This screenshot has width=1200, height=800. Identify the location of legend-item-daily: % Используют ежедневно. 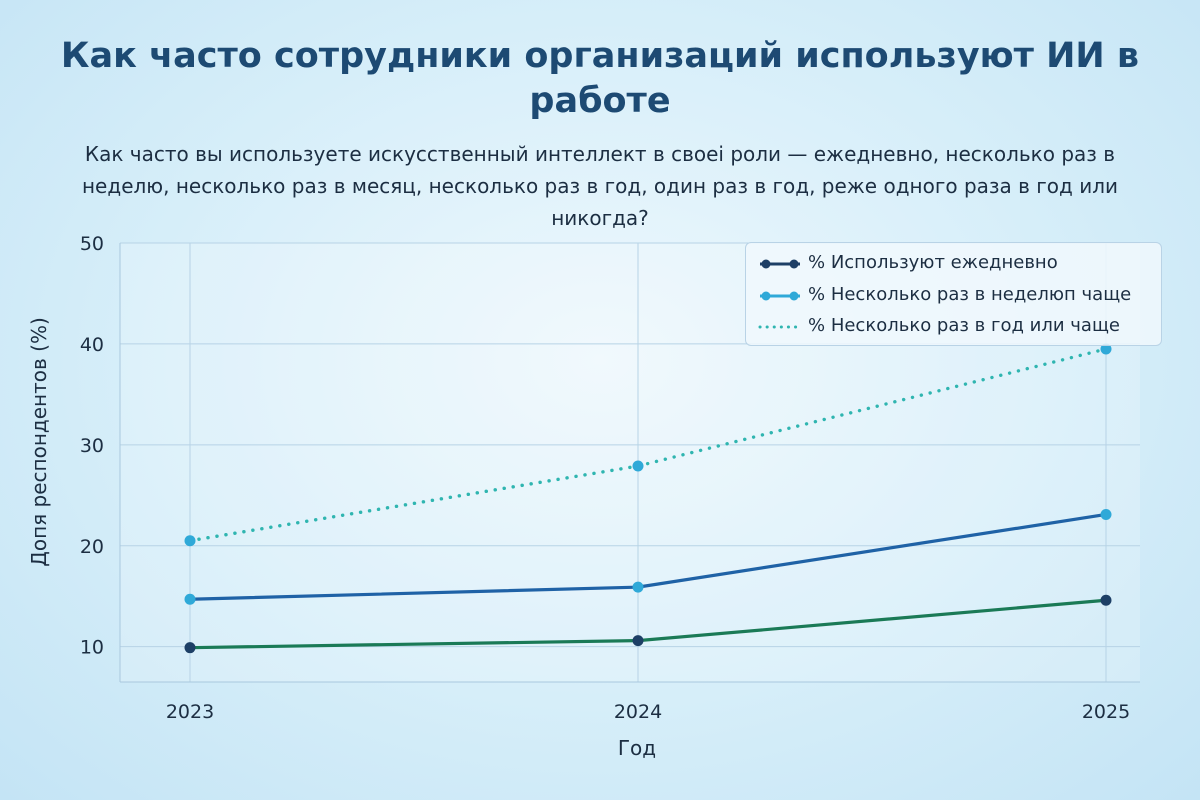
(953, 264).